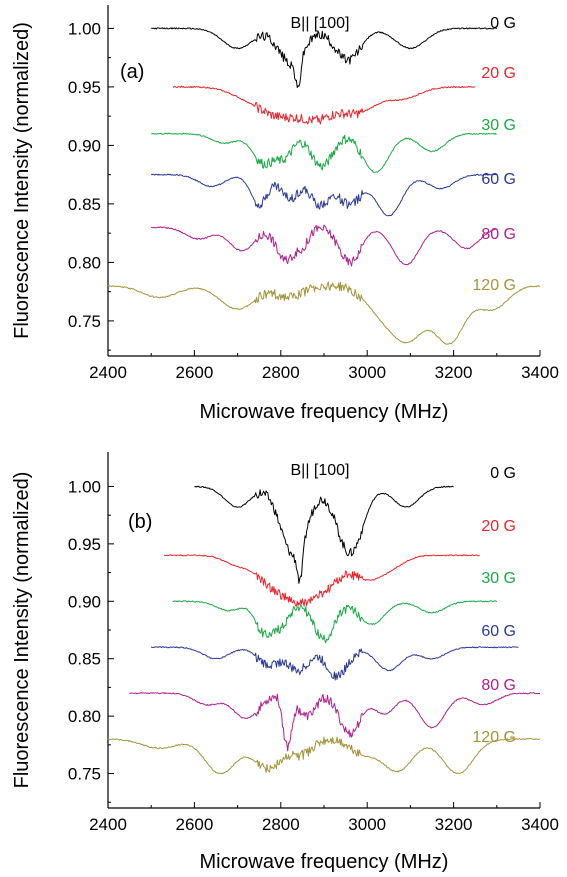 This screenshot has width=567, height=877. Describe the element at coordinates (140, 522) in the screenshot. I see `panel-label: (b)` at that location.